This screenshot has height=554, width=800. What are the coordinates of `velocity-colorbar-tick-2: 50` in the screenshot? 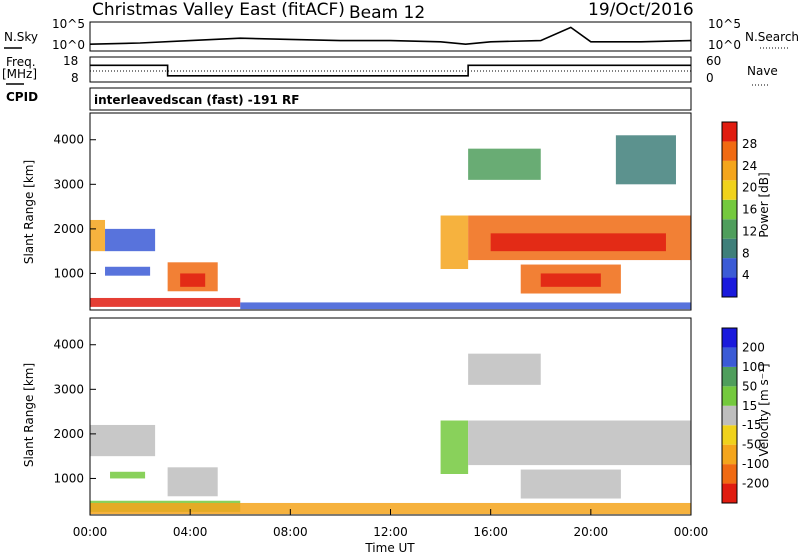 It's located at (749, 386).